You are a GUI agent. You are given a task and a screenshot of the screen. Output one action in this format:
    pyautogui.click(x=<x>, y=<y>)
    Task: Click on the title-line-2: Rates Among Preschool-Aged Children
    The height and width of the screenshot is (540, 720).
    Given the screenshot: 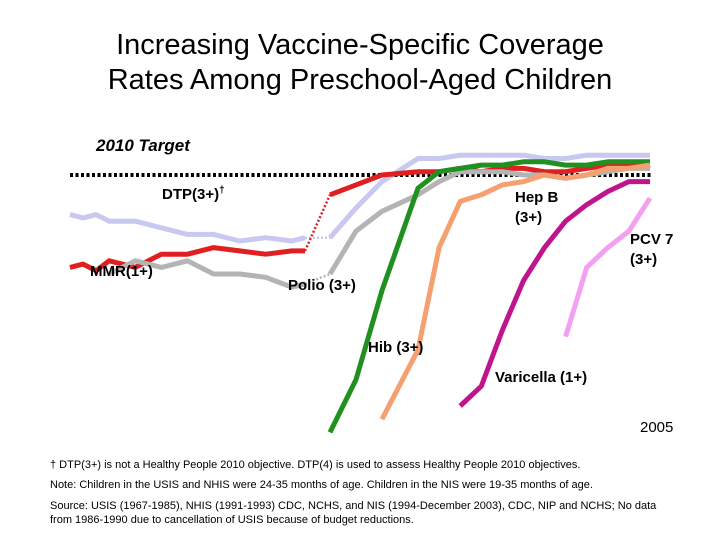 What is the action you would take?
    pyautogui.click(x=360, y=80)
    